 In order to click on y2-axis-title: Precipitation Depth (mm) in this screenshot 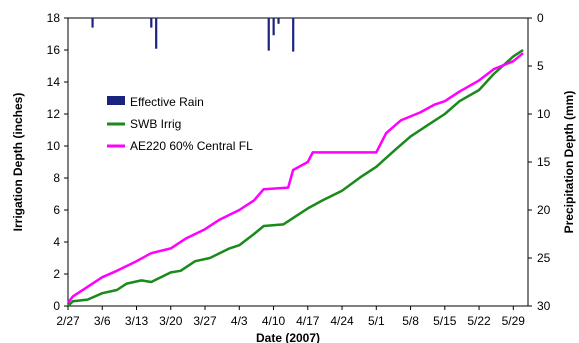, I will do `click(569, 162)`.